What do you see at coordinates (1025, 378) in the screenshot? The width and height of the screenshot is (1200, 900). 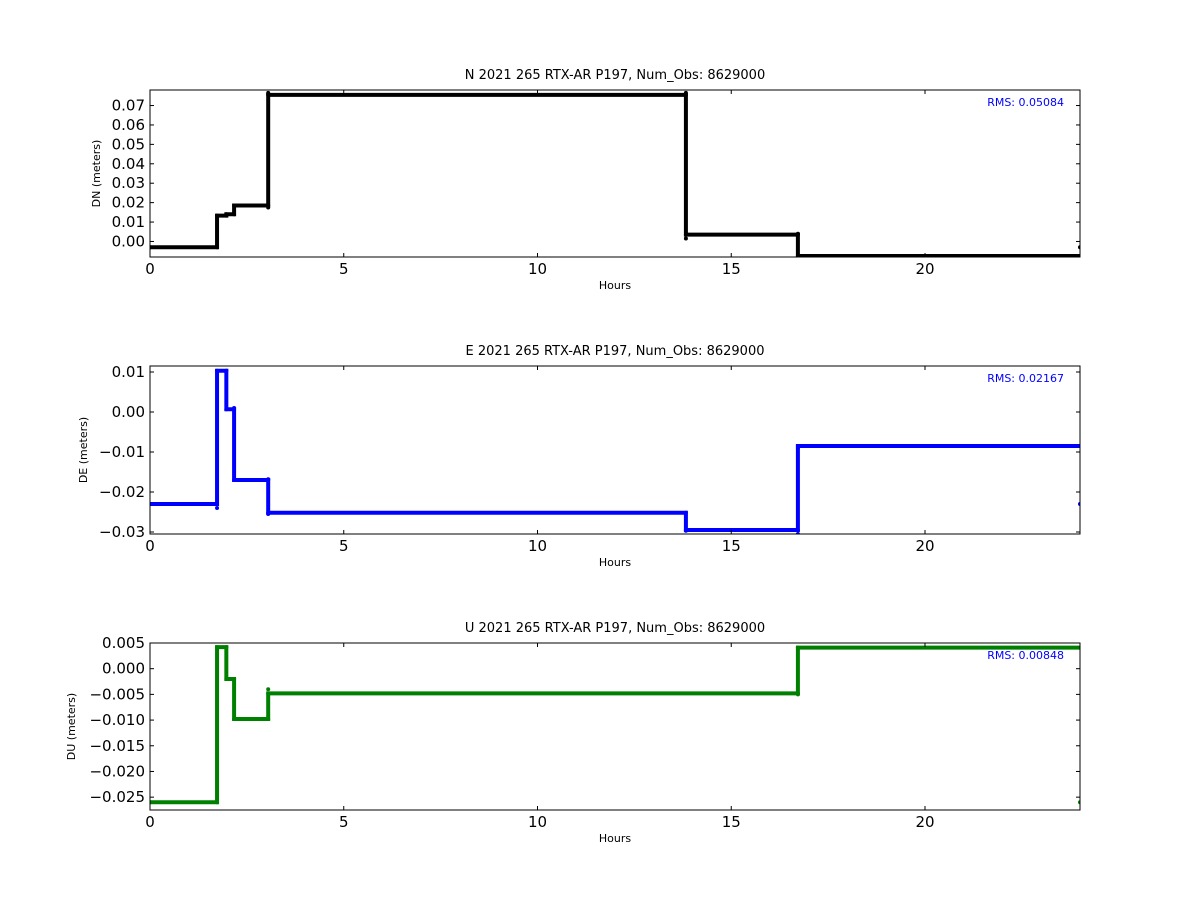 I see `rms-annotation: RMS: 0.02167` at bounding box center [1025, 378].